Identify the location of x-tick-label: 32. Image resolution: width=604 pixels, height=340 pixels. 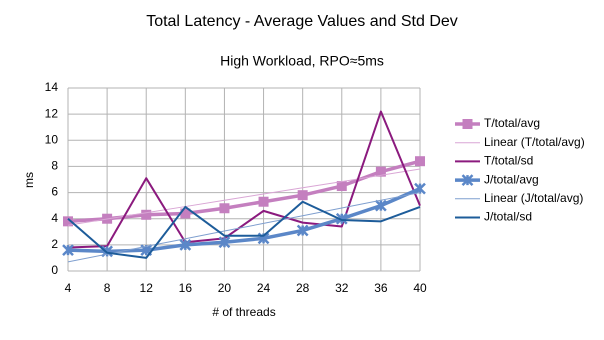
(342, 288).